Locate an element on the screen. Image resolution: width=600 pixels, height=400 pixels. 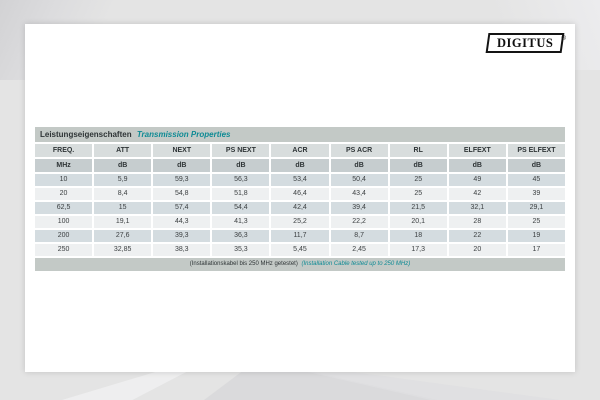
table-cell: 49 is located at coordinates (477, 180).